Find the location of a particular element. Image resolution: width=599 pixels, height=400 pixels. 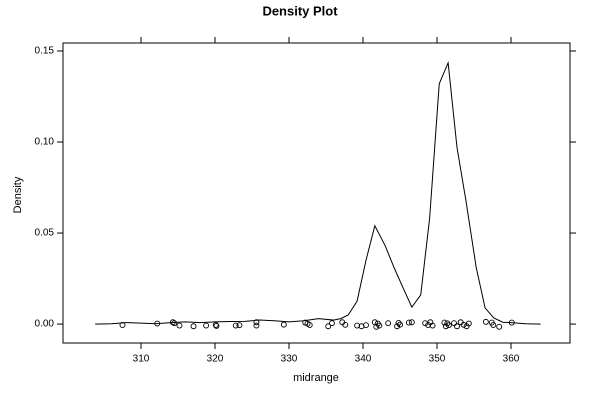

x-tick-label: 320 is located at coordinates (215, 359).